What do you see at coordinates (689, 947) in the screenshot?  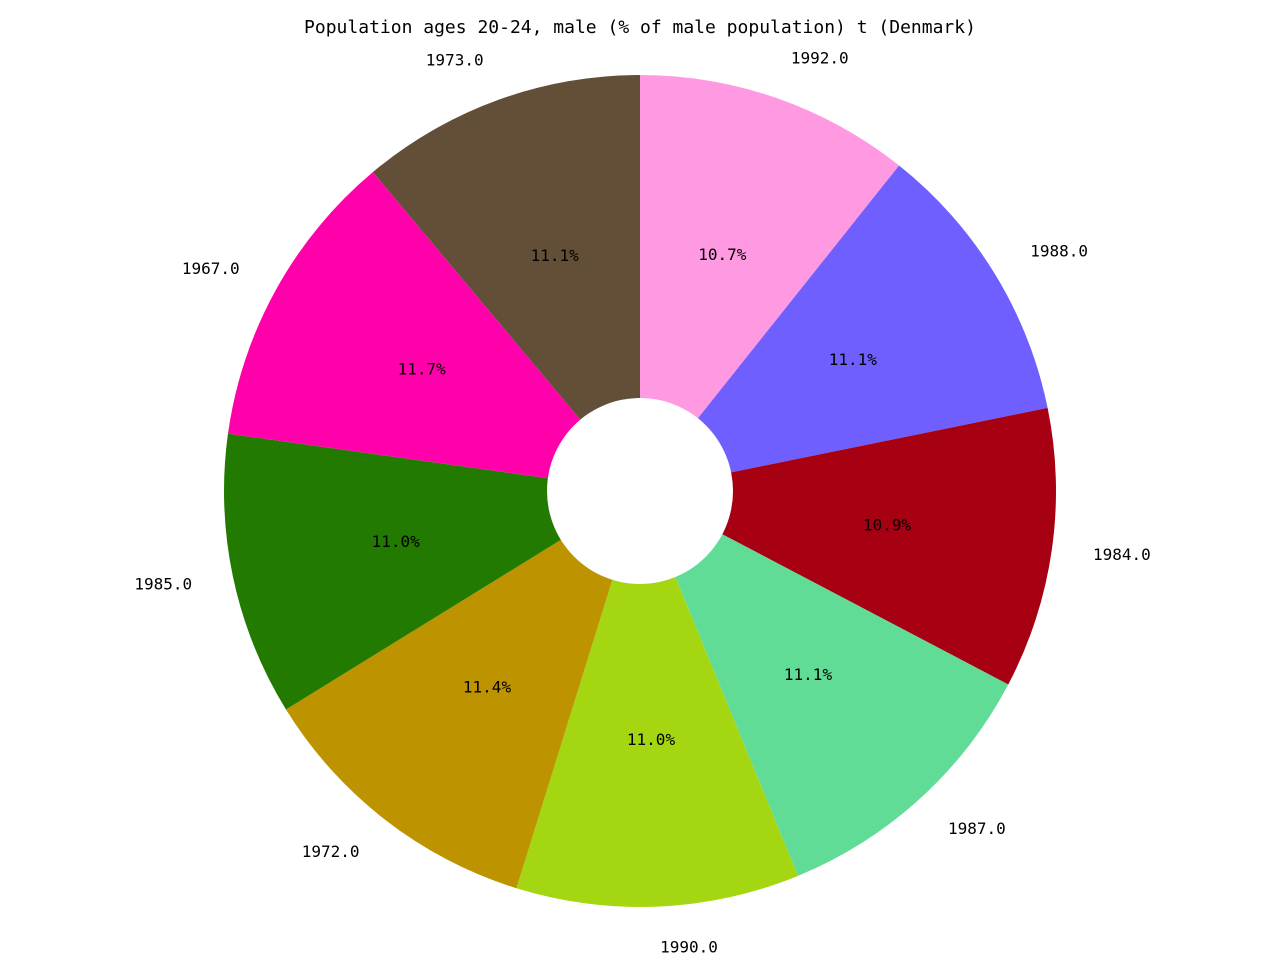 I see `slice-label-1990-0: 1990.0` at bounding box center [689, 947].